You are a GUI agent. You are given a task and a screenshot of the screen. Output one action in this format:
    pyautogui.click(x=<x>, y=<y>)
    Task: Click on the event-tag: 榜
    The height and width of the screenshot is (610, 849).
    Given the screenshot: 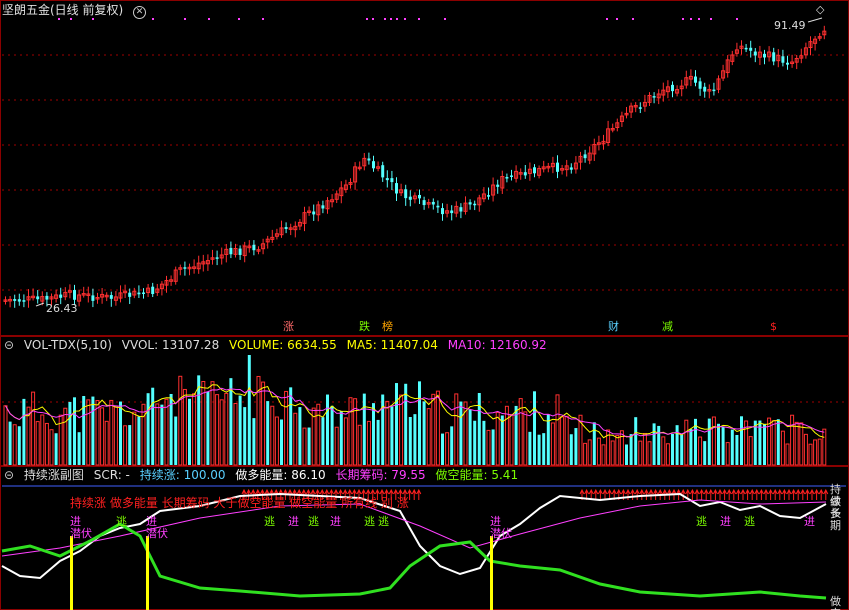 What is the action you would take?
    pyautogui.click(x=387, y=326)
    